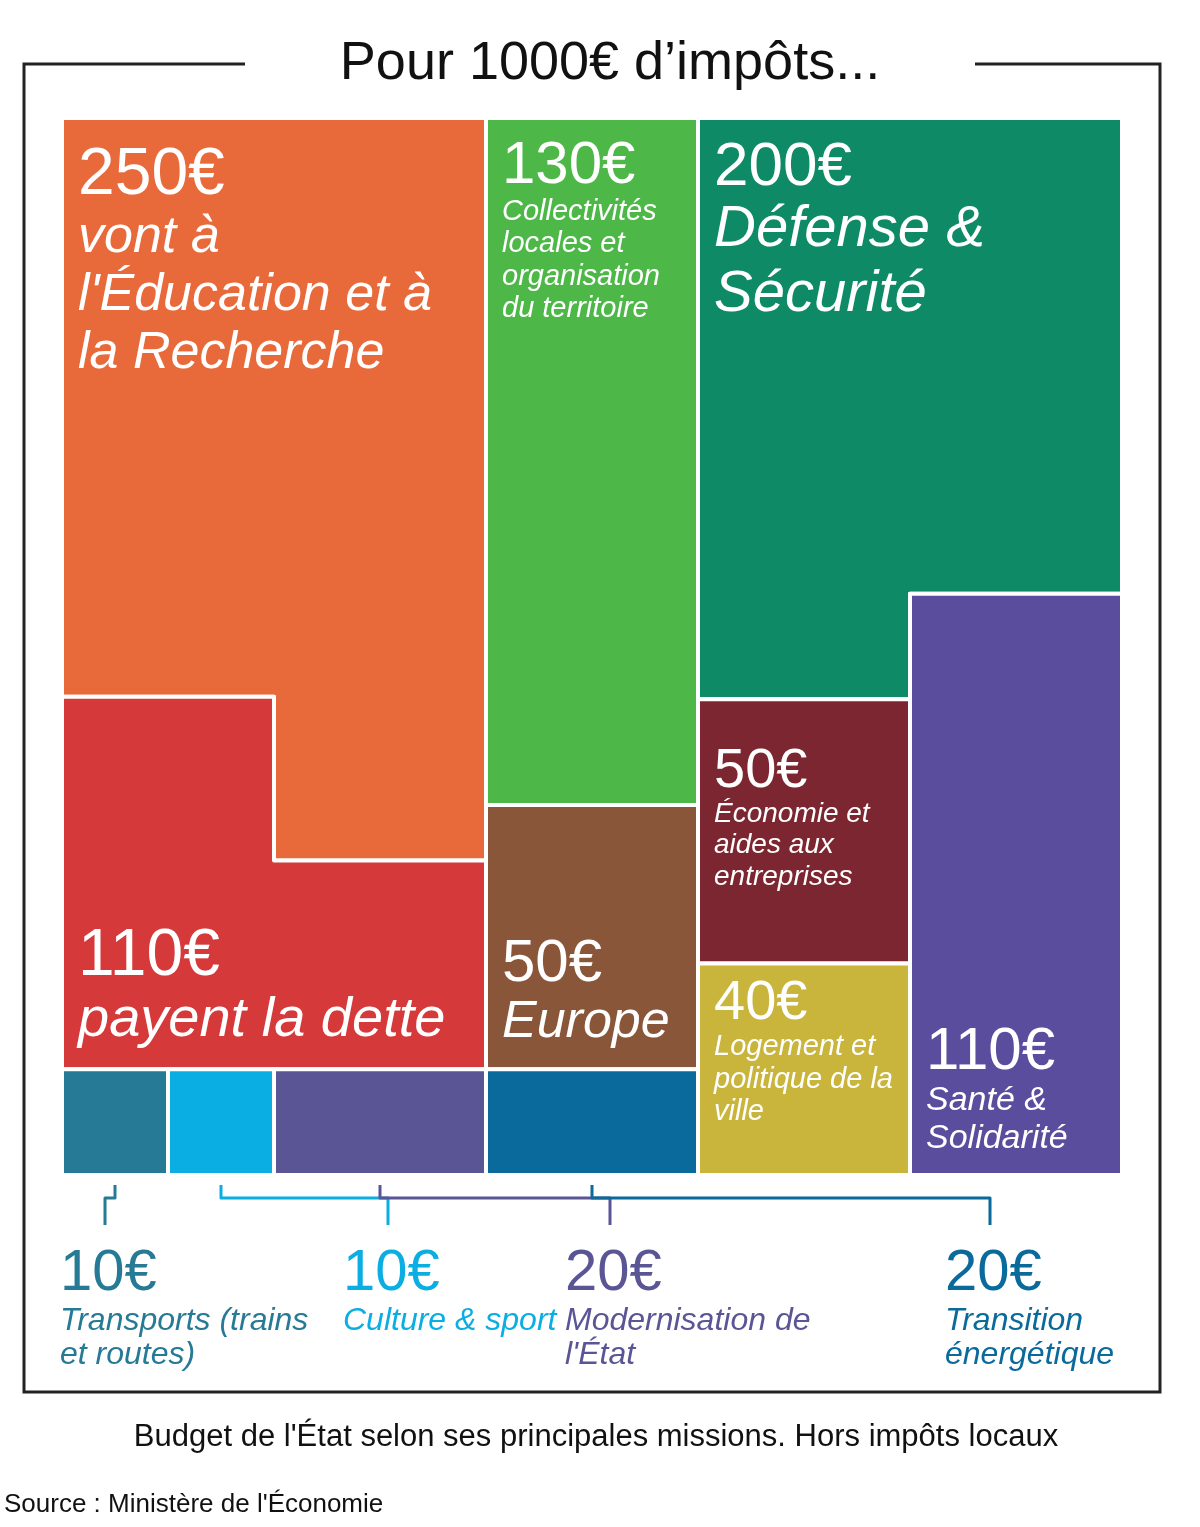  What do you see at coordinates (184, 1336) in the screenshot?
I see `category-label: Transports (trains et routes)` at bounding box center [184, 1336].